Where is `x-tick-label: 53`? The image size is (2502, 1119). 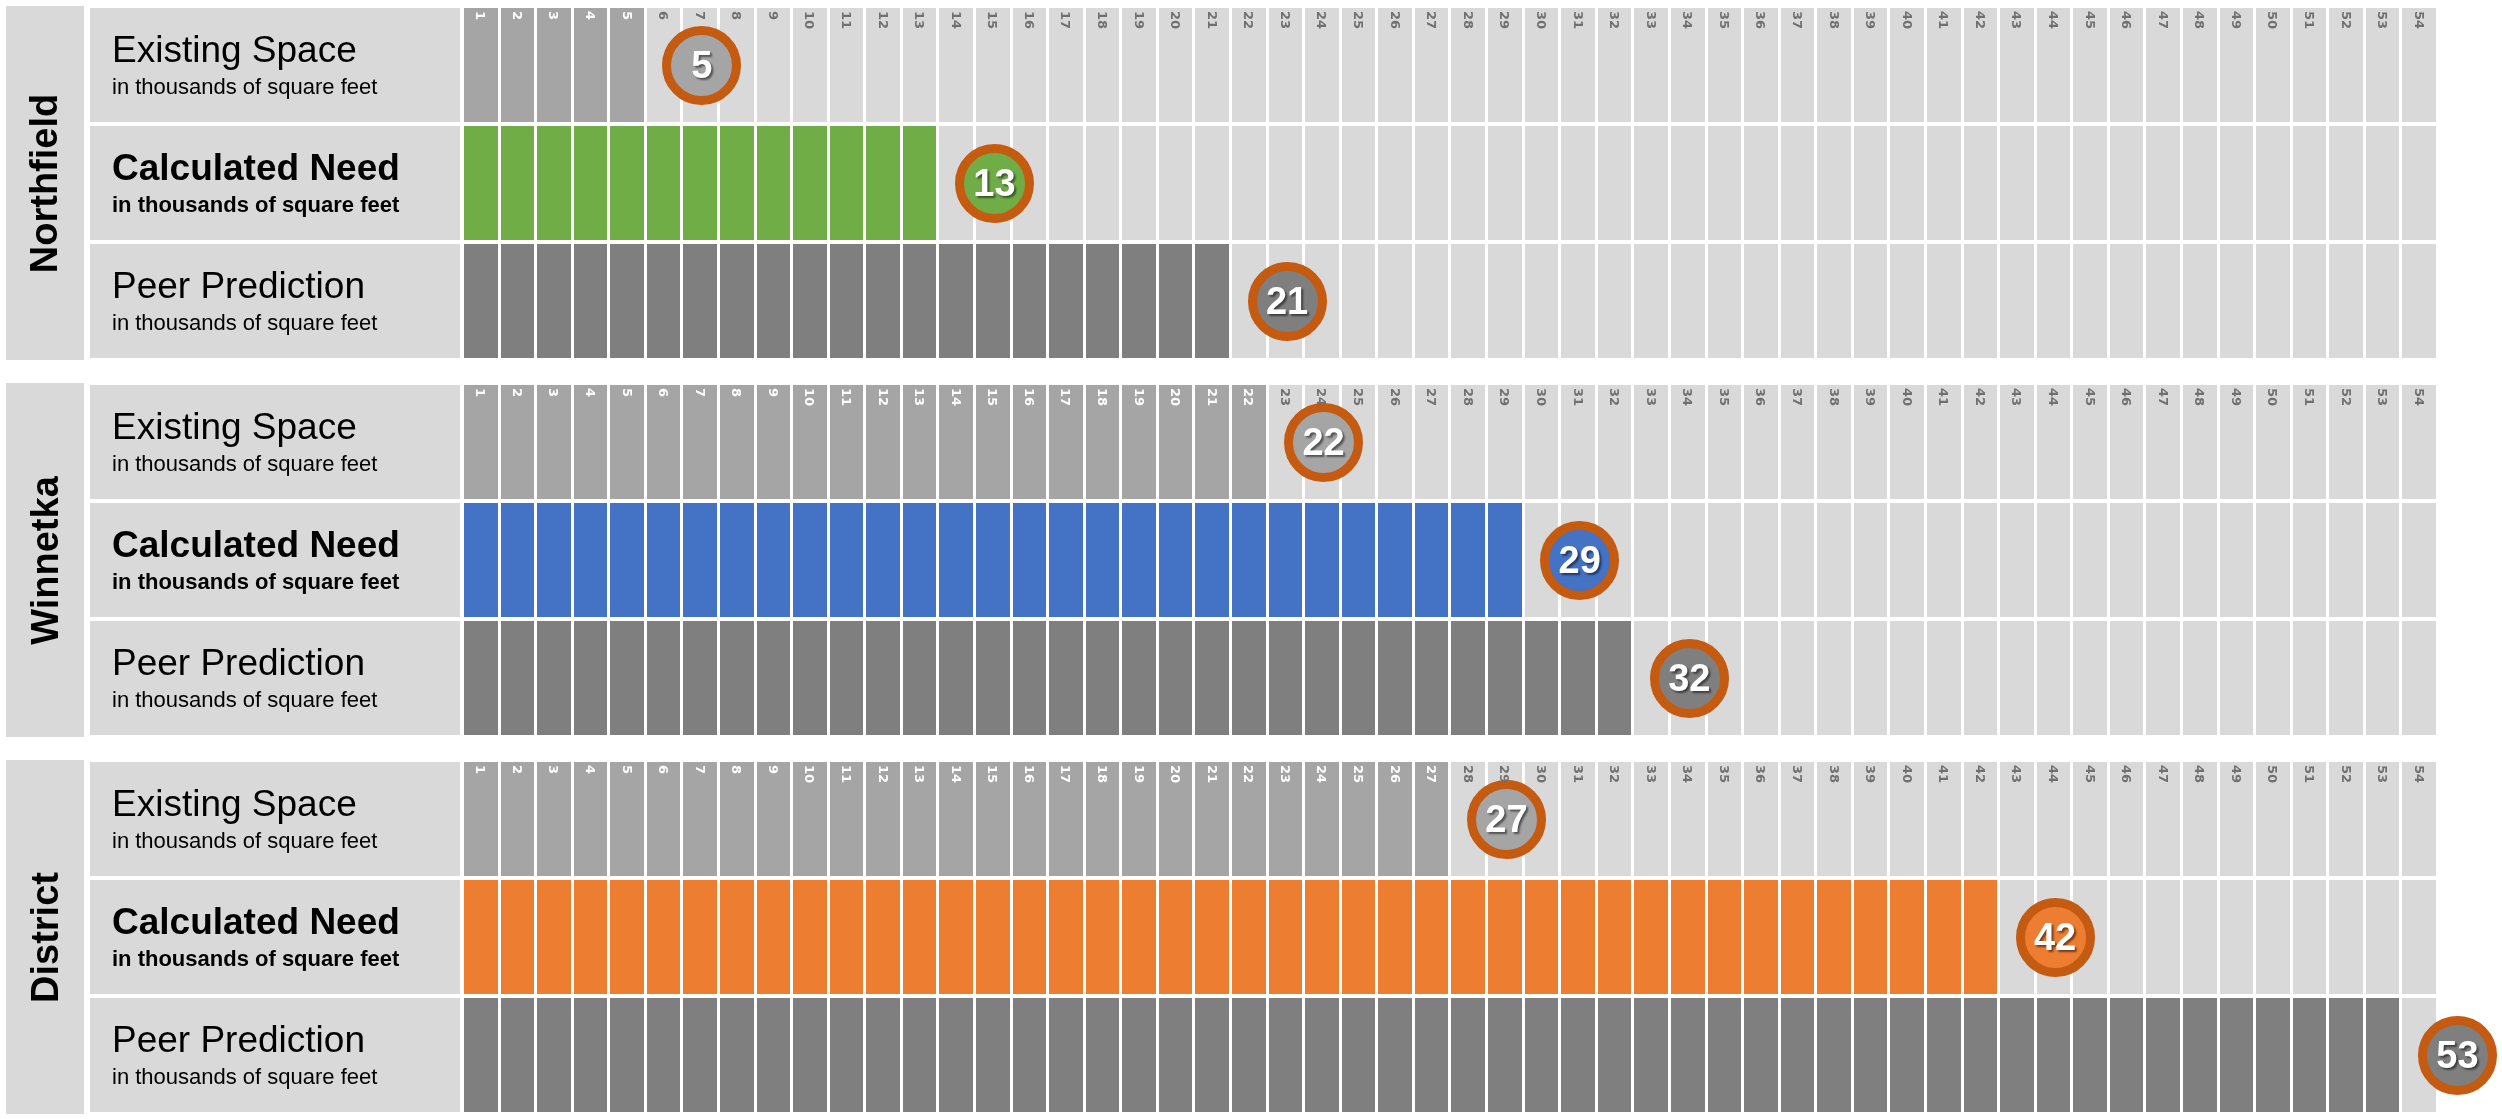
x-tick-label: 53 is located at coordinates (2382, 774).